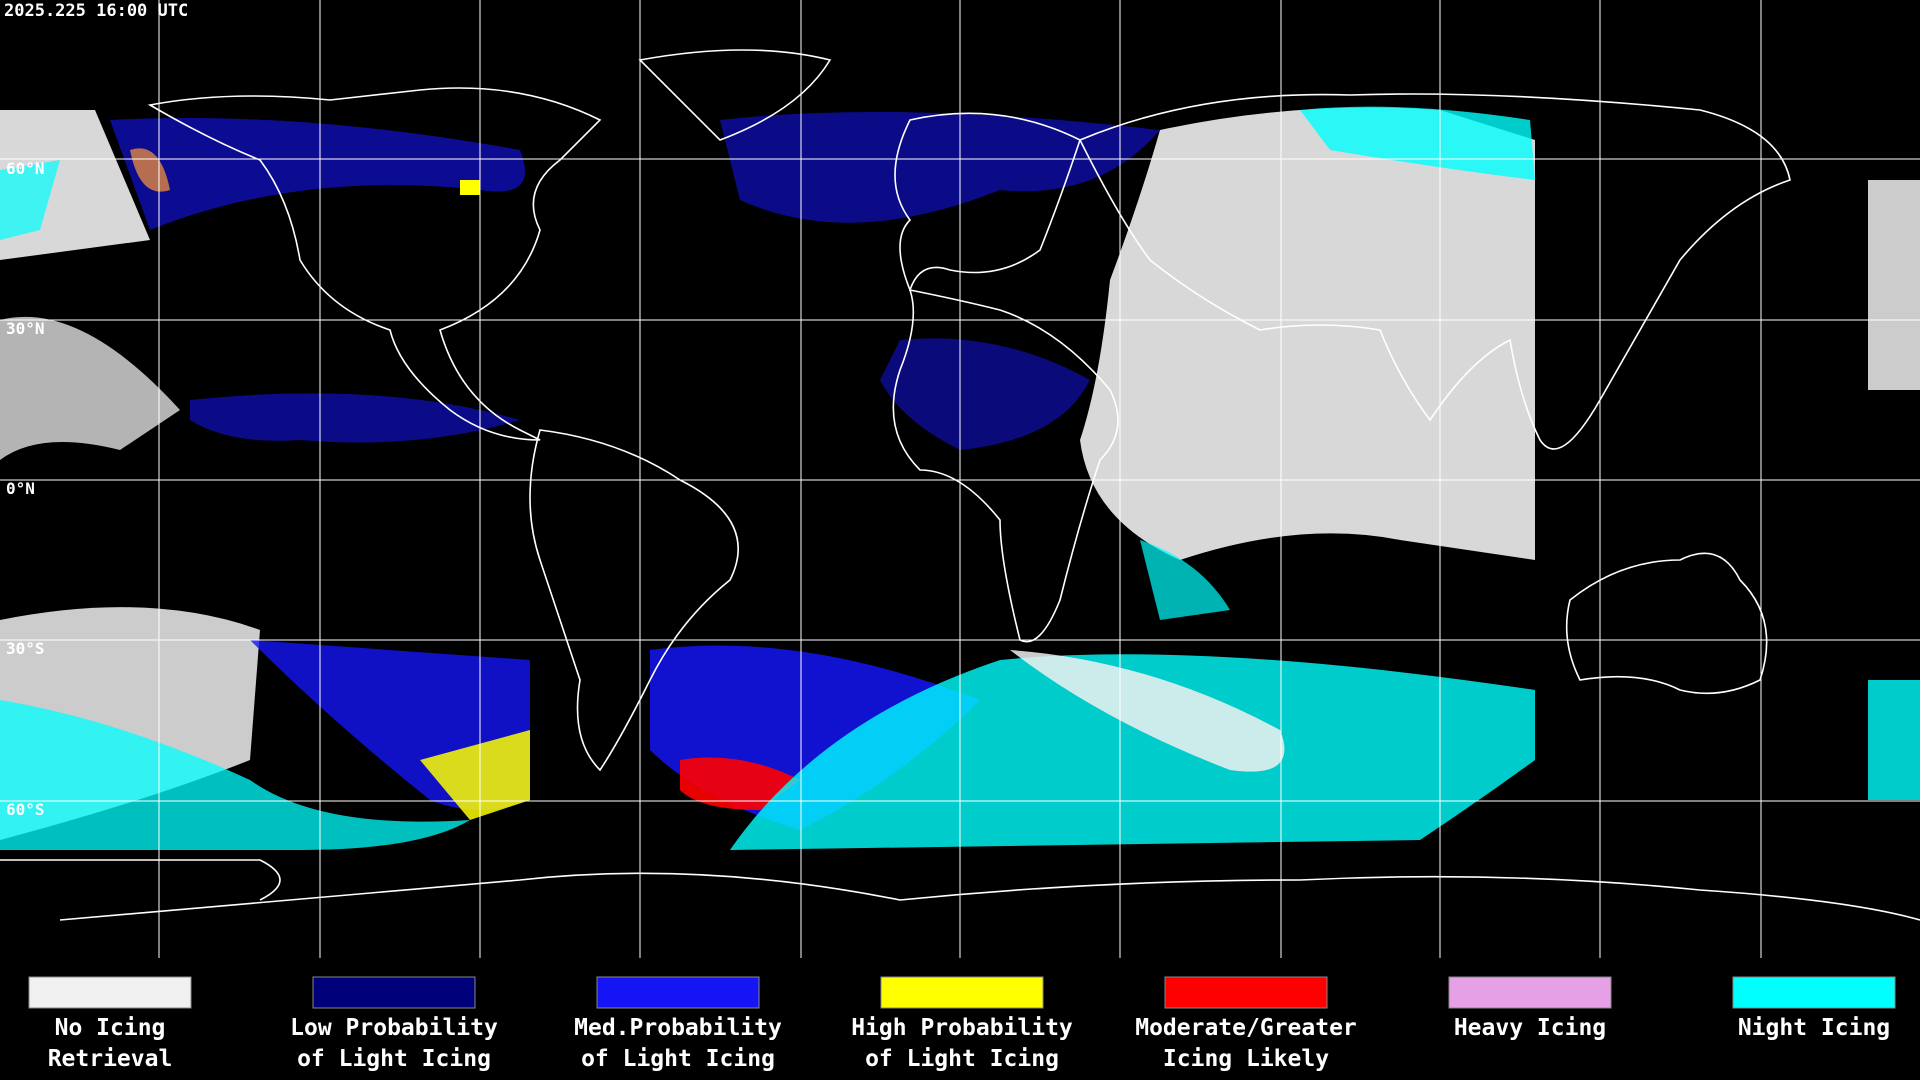 The width and height of the screenshot is (1920, 1080). What do you see at coordinates (1530, 1028) in the screenshot?
I see `legend-label: Heavy Icing` at bounding box center [1530, 1028].